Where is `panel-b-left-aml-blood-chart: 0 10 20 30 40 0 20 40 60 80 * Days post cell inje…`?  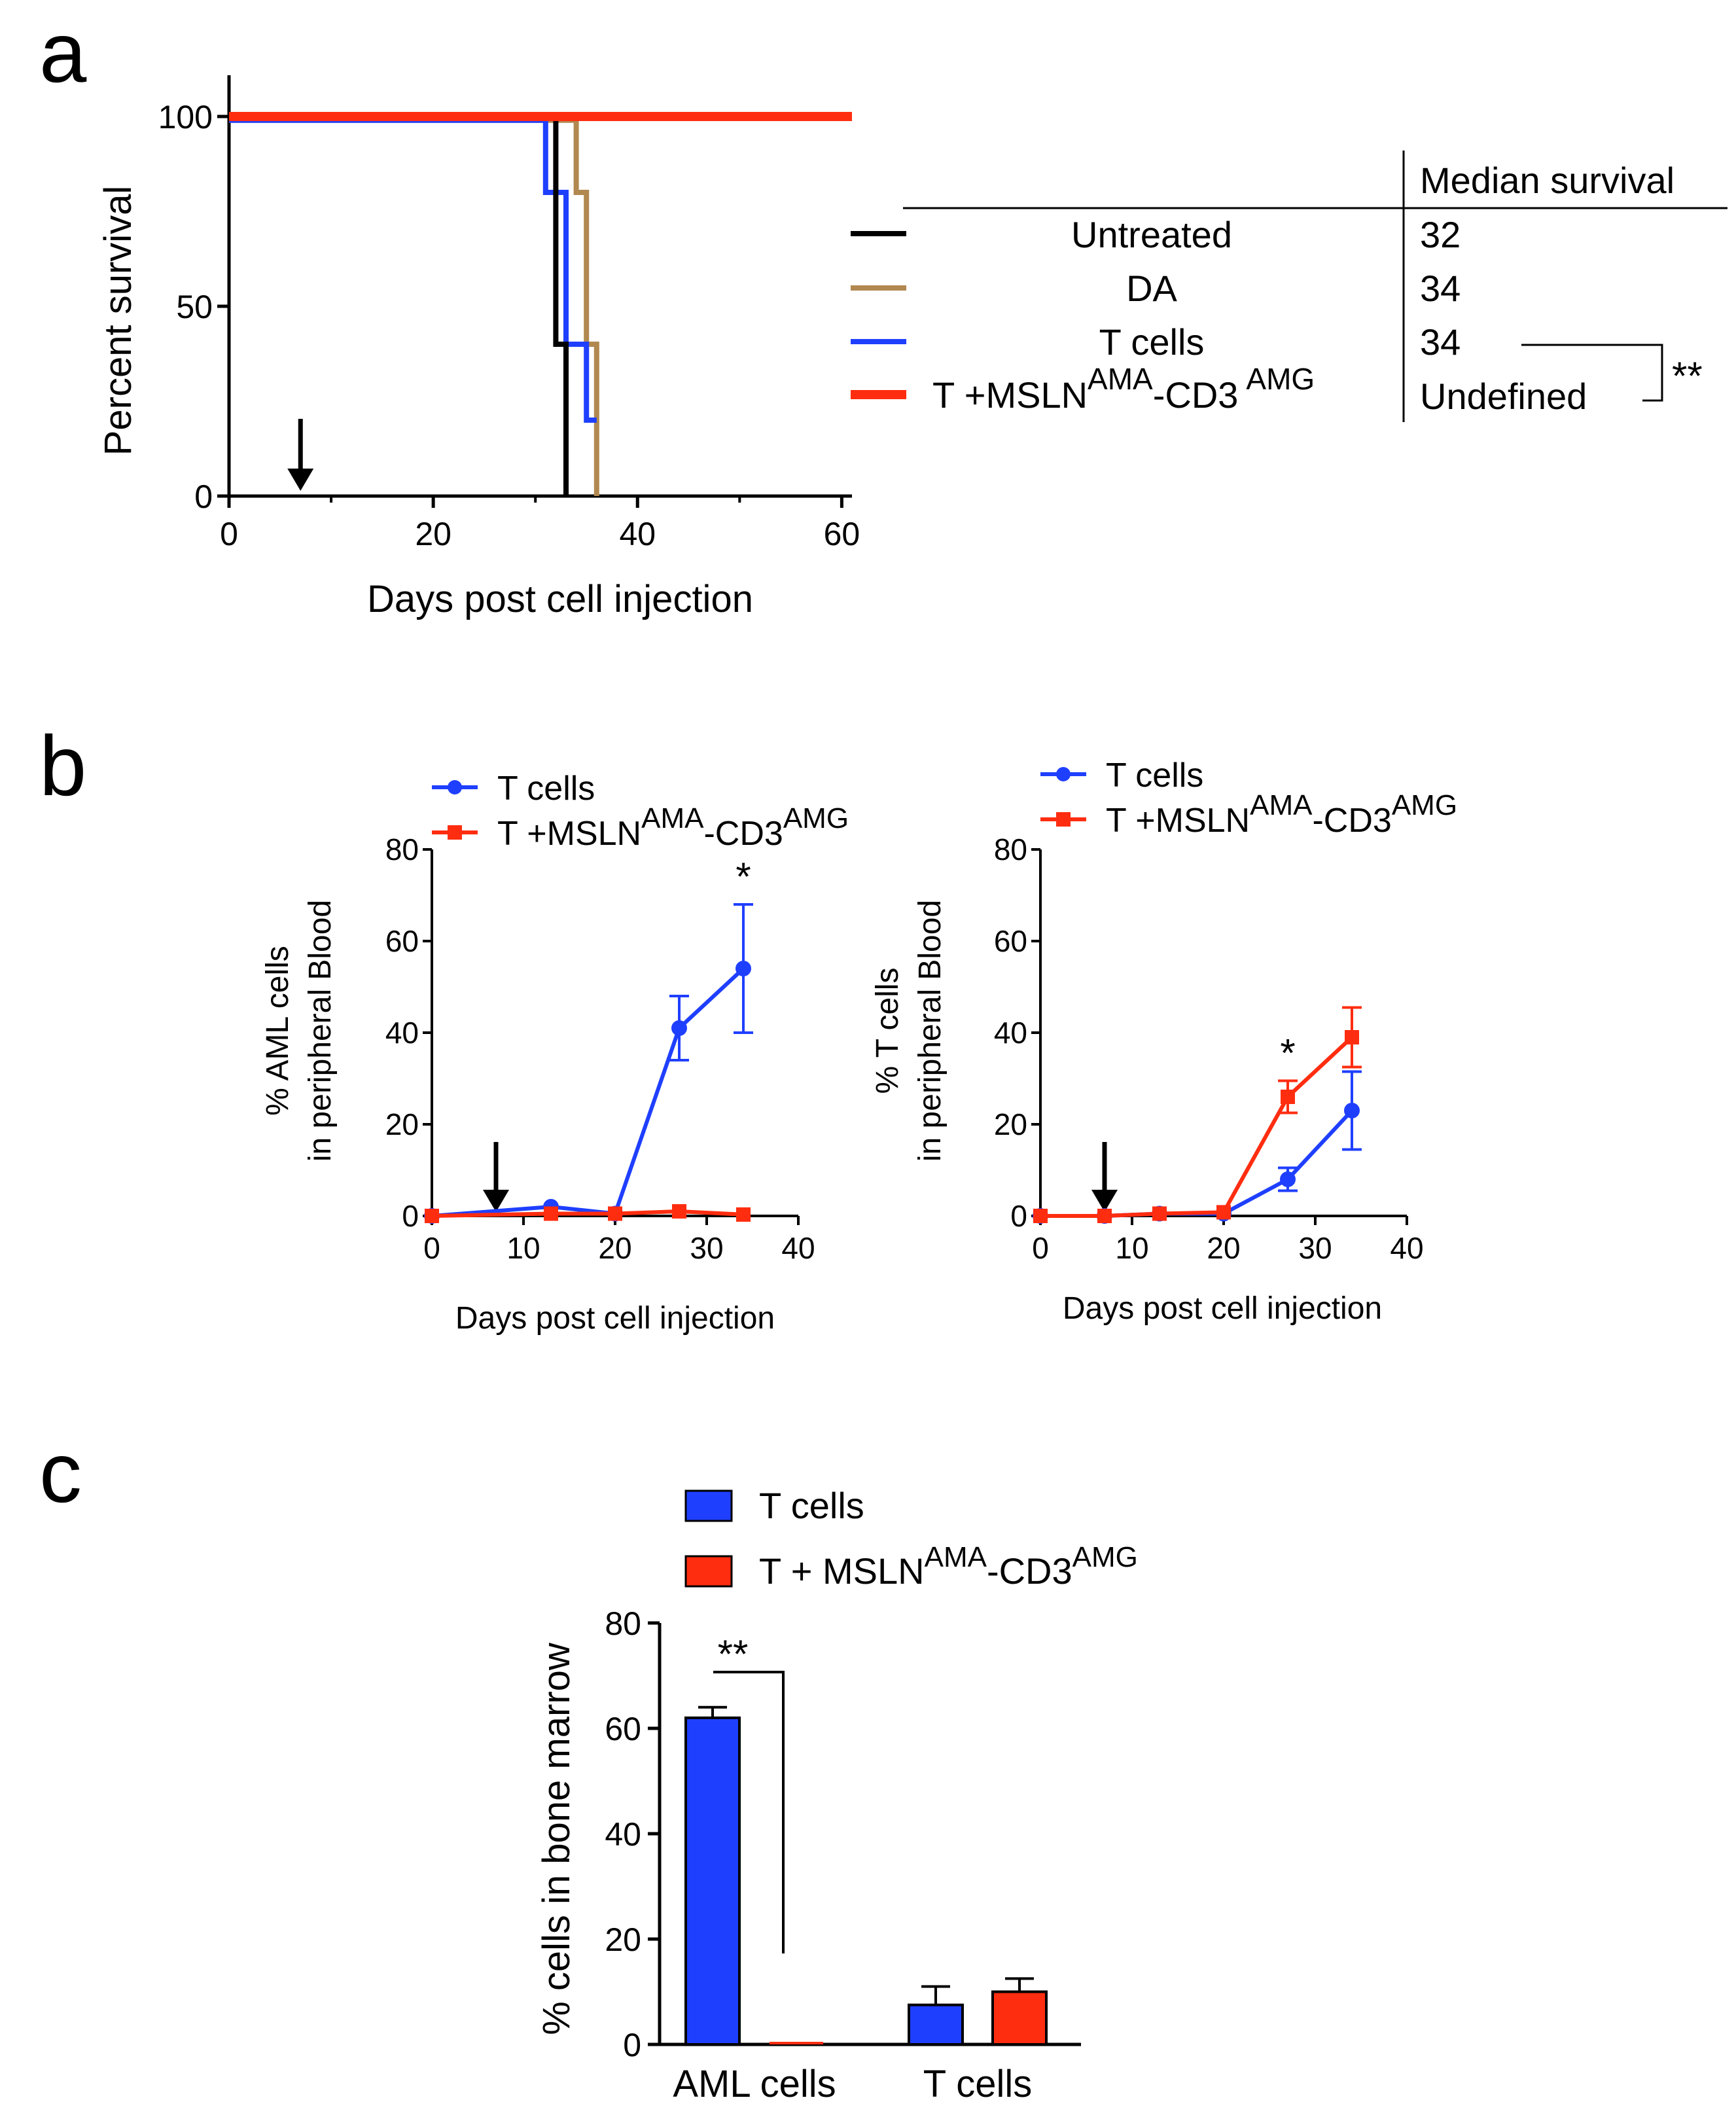 panel-b-left-aml-blood-chart: 0 10 20 30 40 0 20 40 60 80 * Days post cell inje… is located at coordinates (554, 1053).